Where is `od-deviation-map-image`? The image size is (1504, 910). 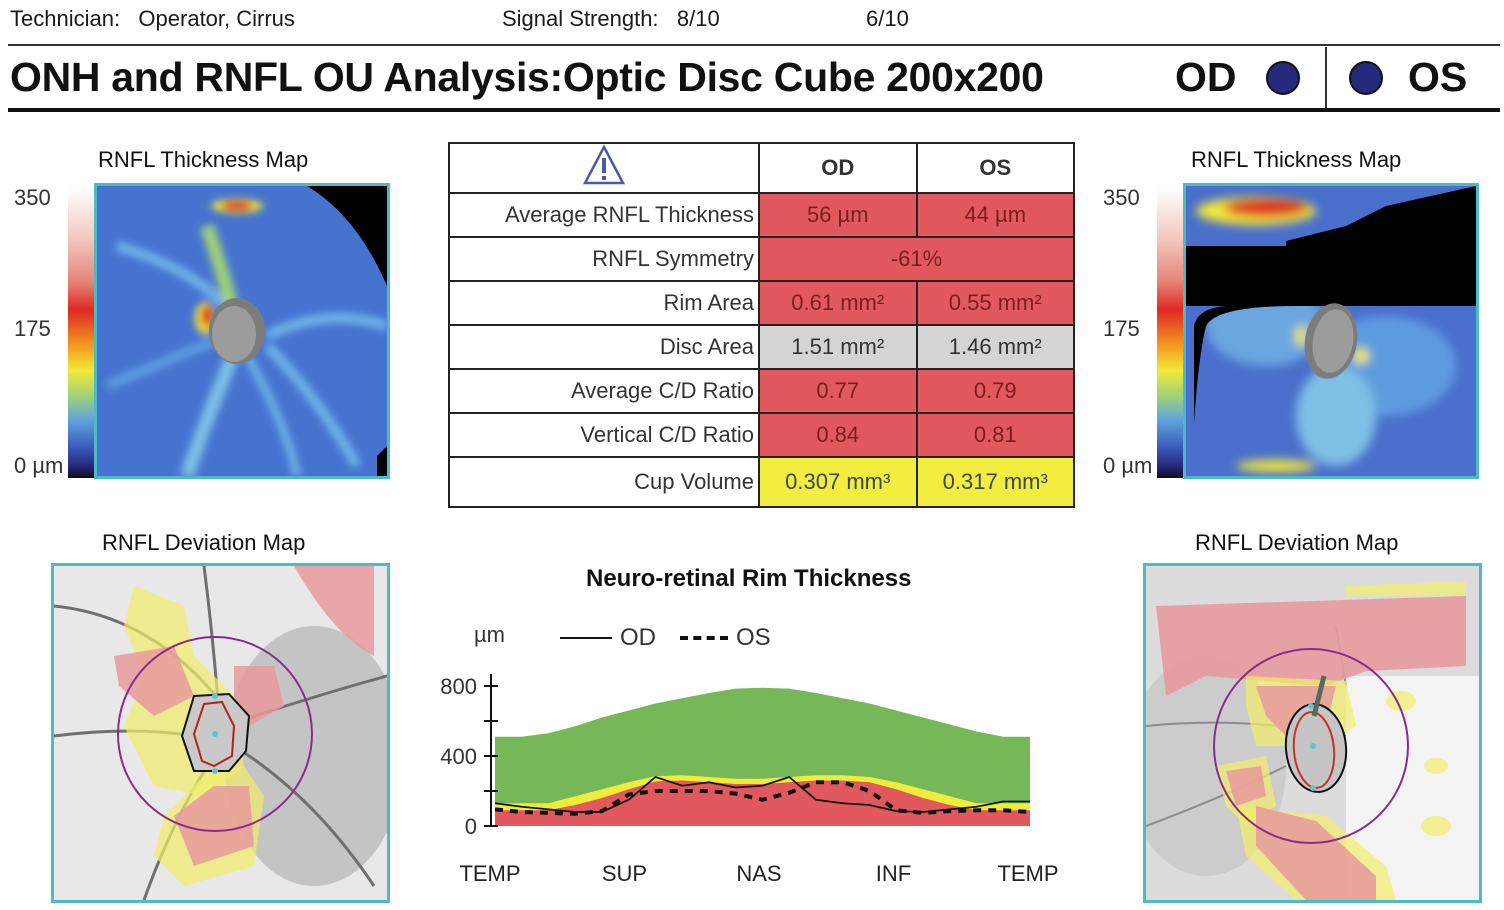
od-deviation-map-image is located at coordinates (220, 733).